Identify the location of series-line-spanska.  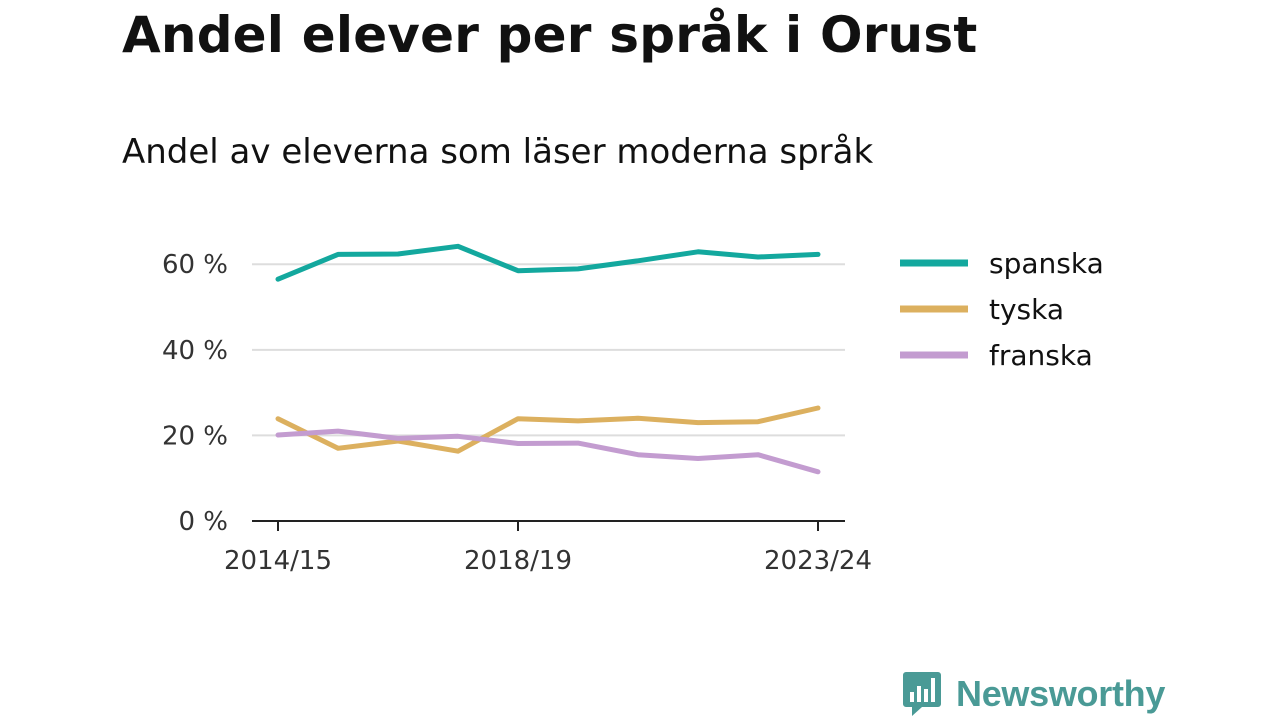
(548, 262).